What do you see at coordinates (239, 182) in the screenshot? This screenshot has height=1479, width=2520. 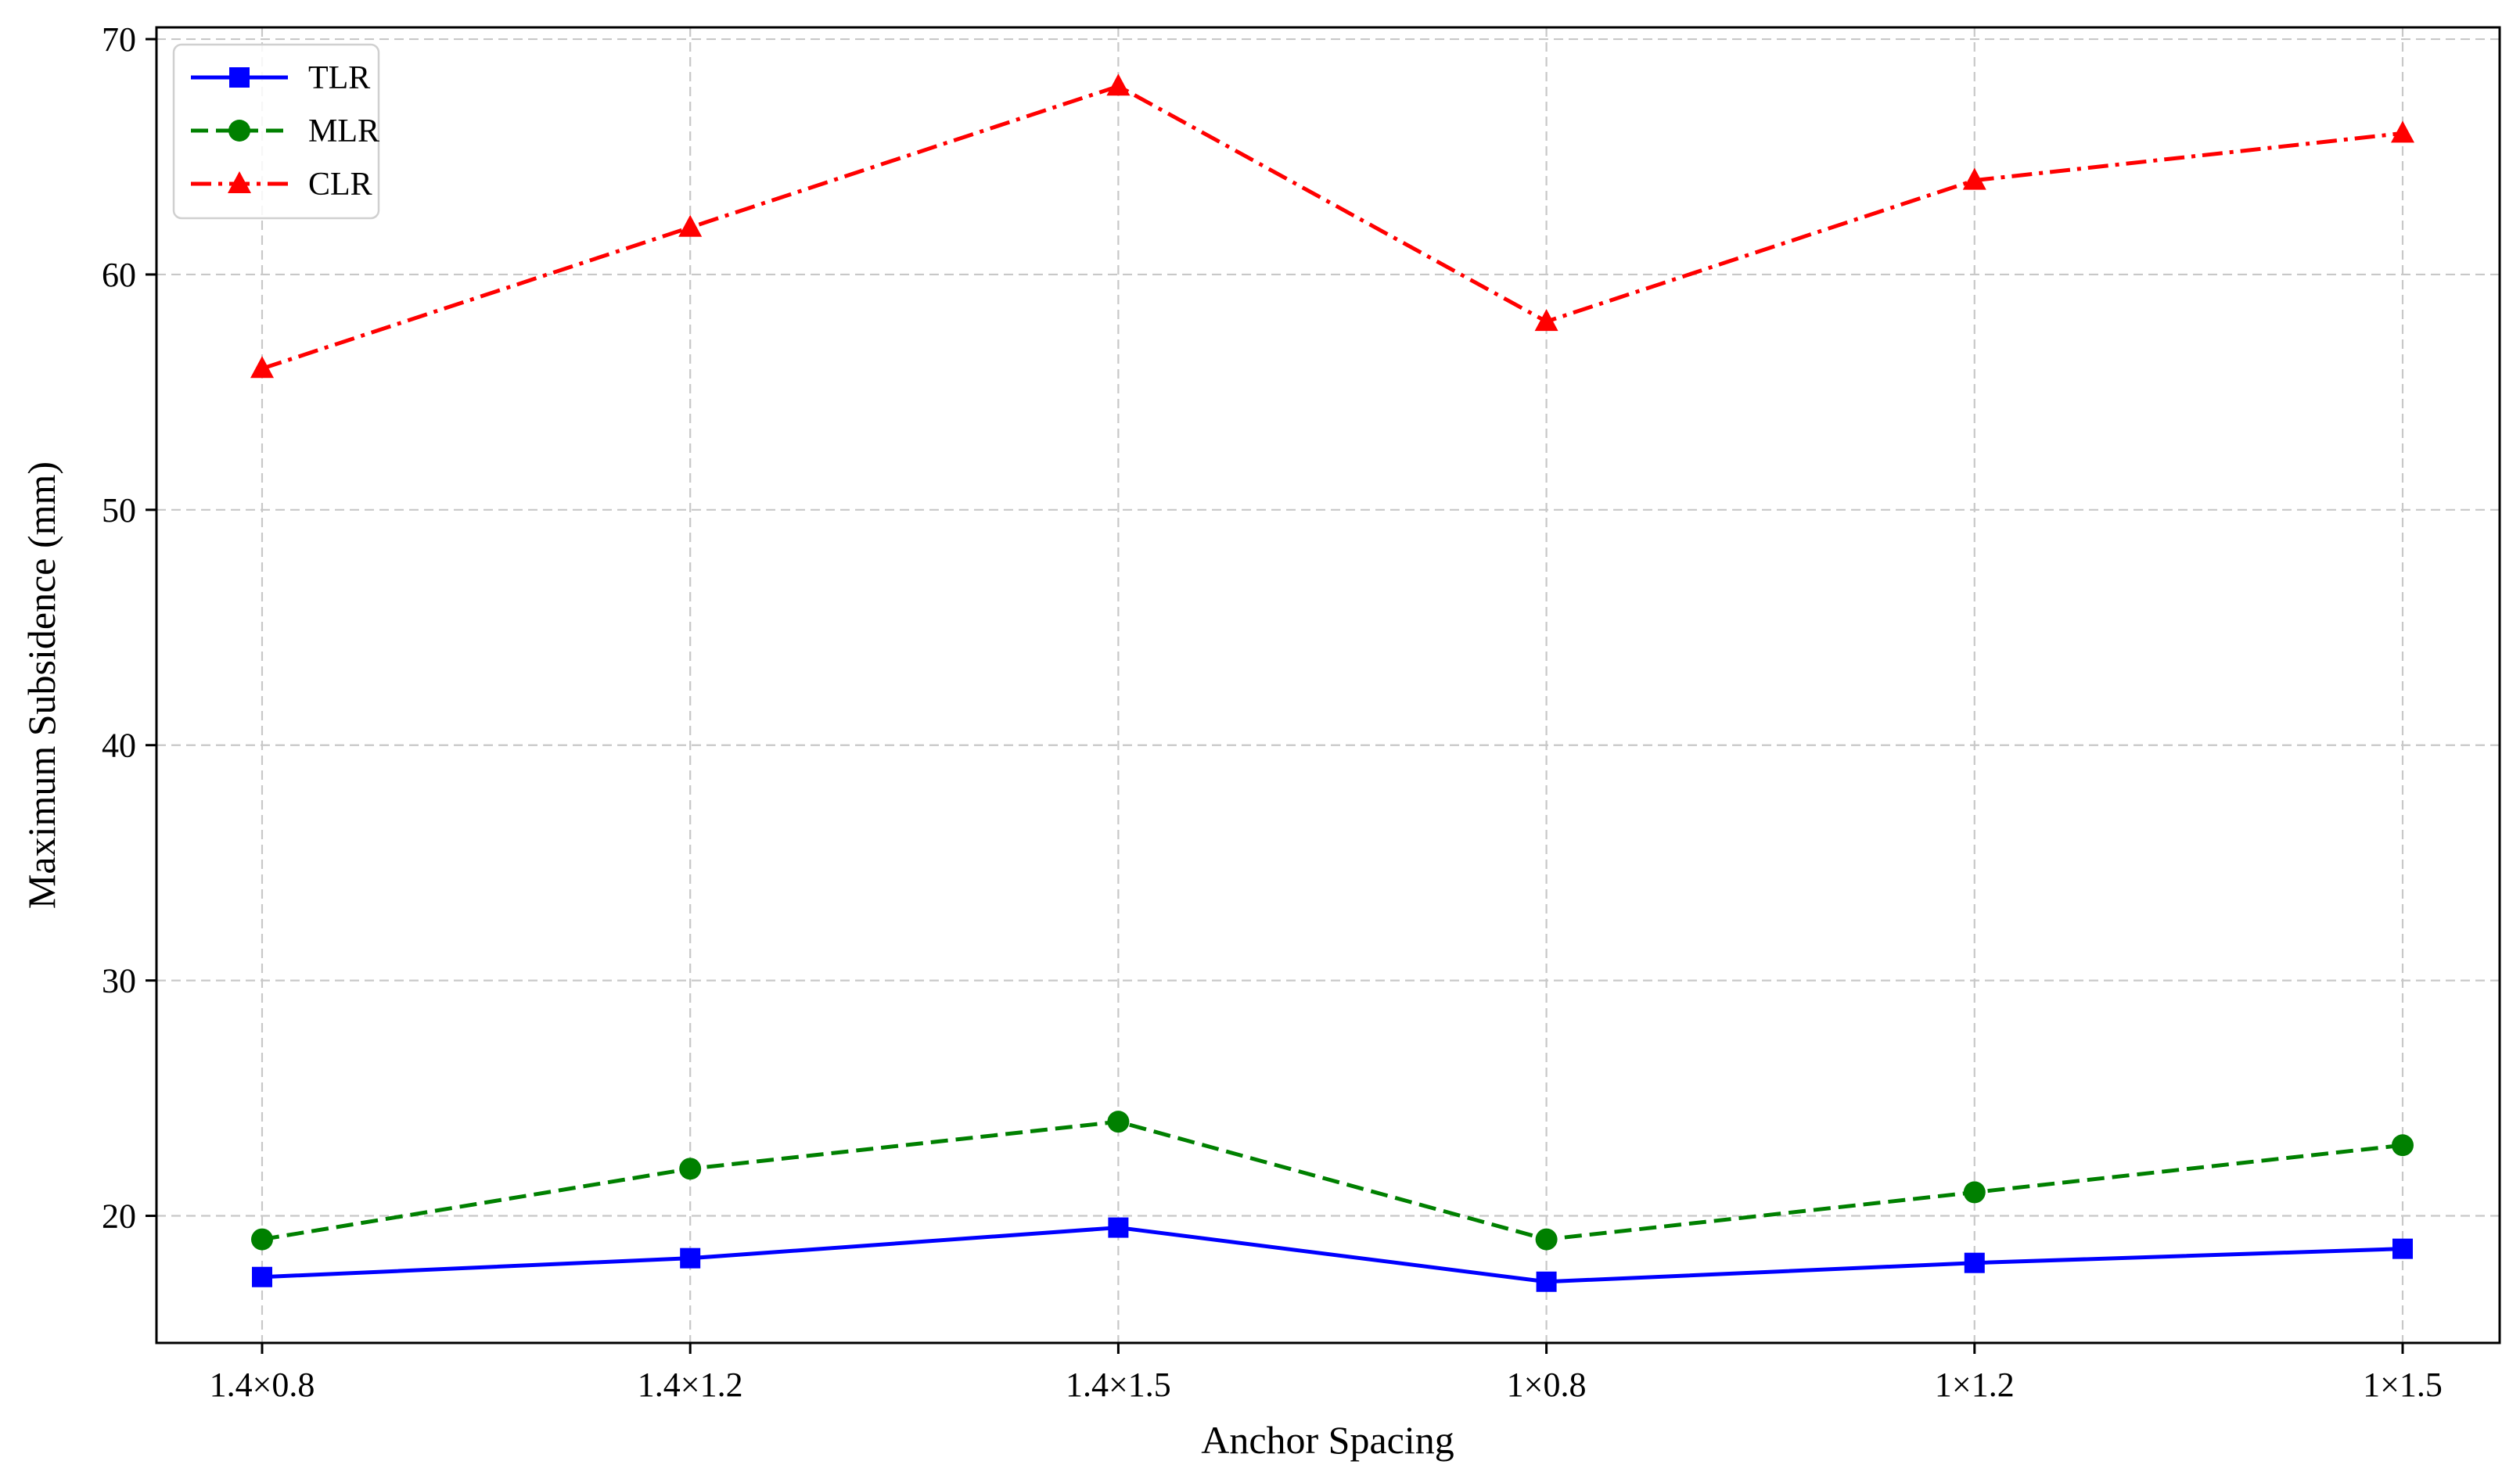 I see `legend-marker-clr` at bounding box center [239, 182].